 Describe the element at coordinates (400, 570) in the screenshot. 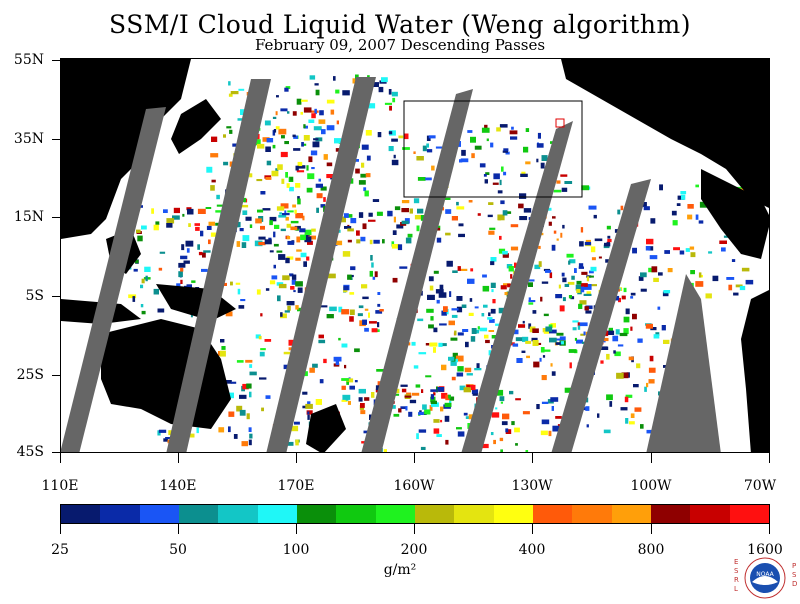

I see `colorbar-units: g/m²` at that location.